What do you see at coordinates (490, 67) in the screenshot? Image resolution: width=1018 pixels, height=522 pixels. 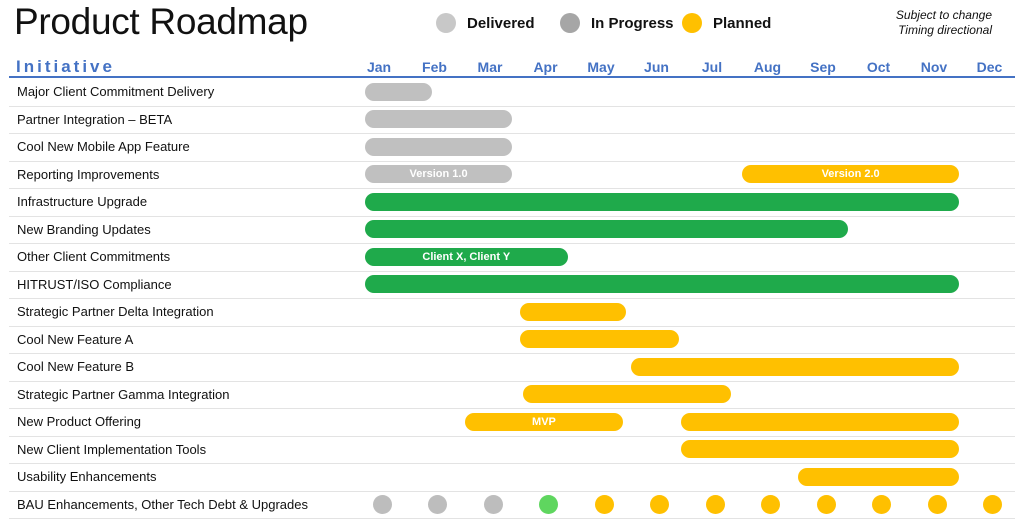 I see `month-mar: Mar` at bounding box center [490, 67].